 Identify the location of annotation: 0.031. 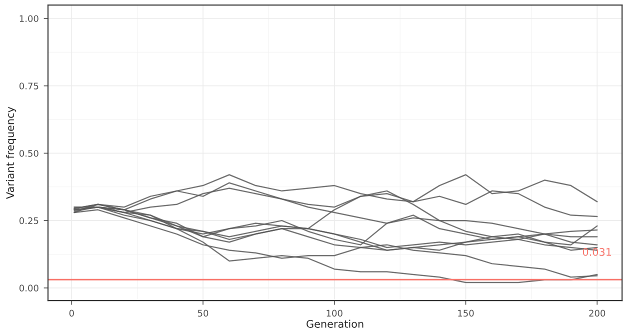
(597, 252).